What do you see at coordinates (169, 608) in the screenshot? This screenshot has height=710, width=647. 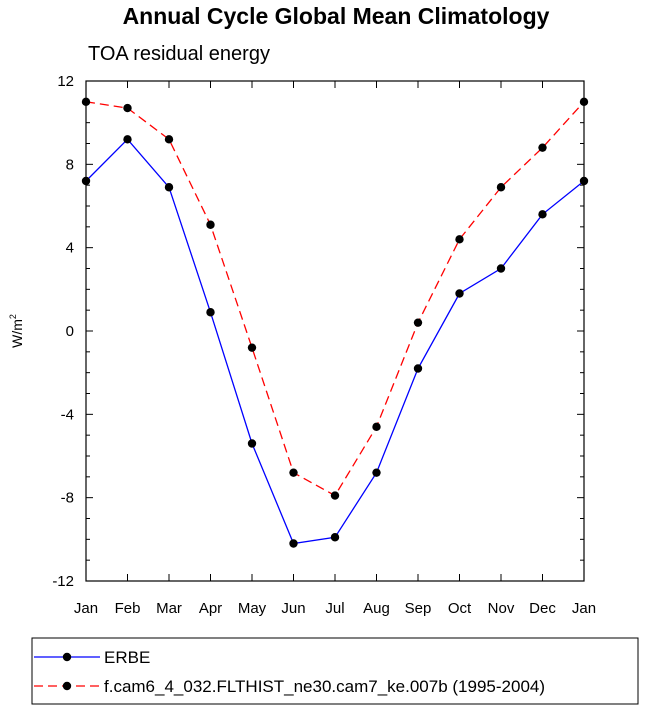 I see `x-tick-label: Mar` at bounding box center [169, 608].